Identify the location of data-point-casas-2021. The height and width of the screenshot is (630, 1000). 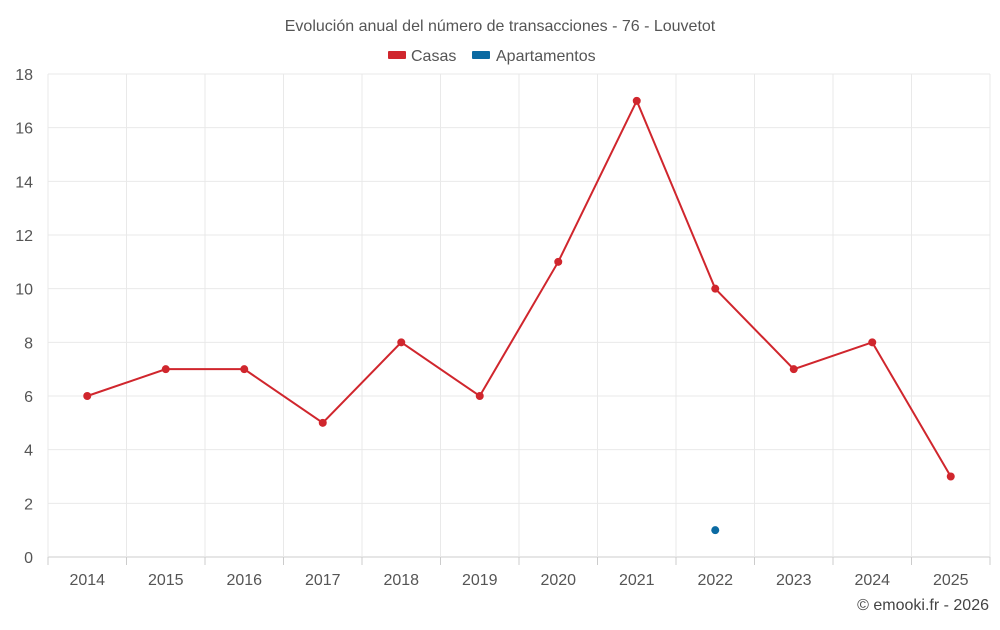
(636, 100).